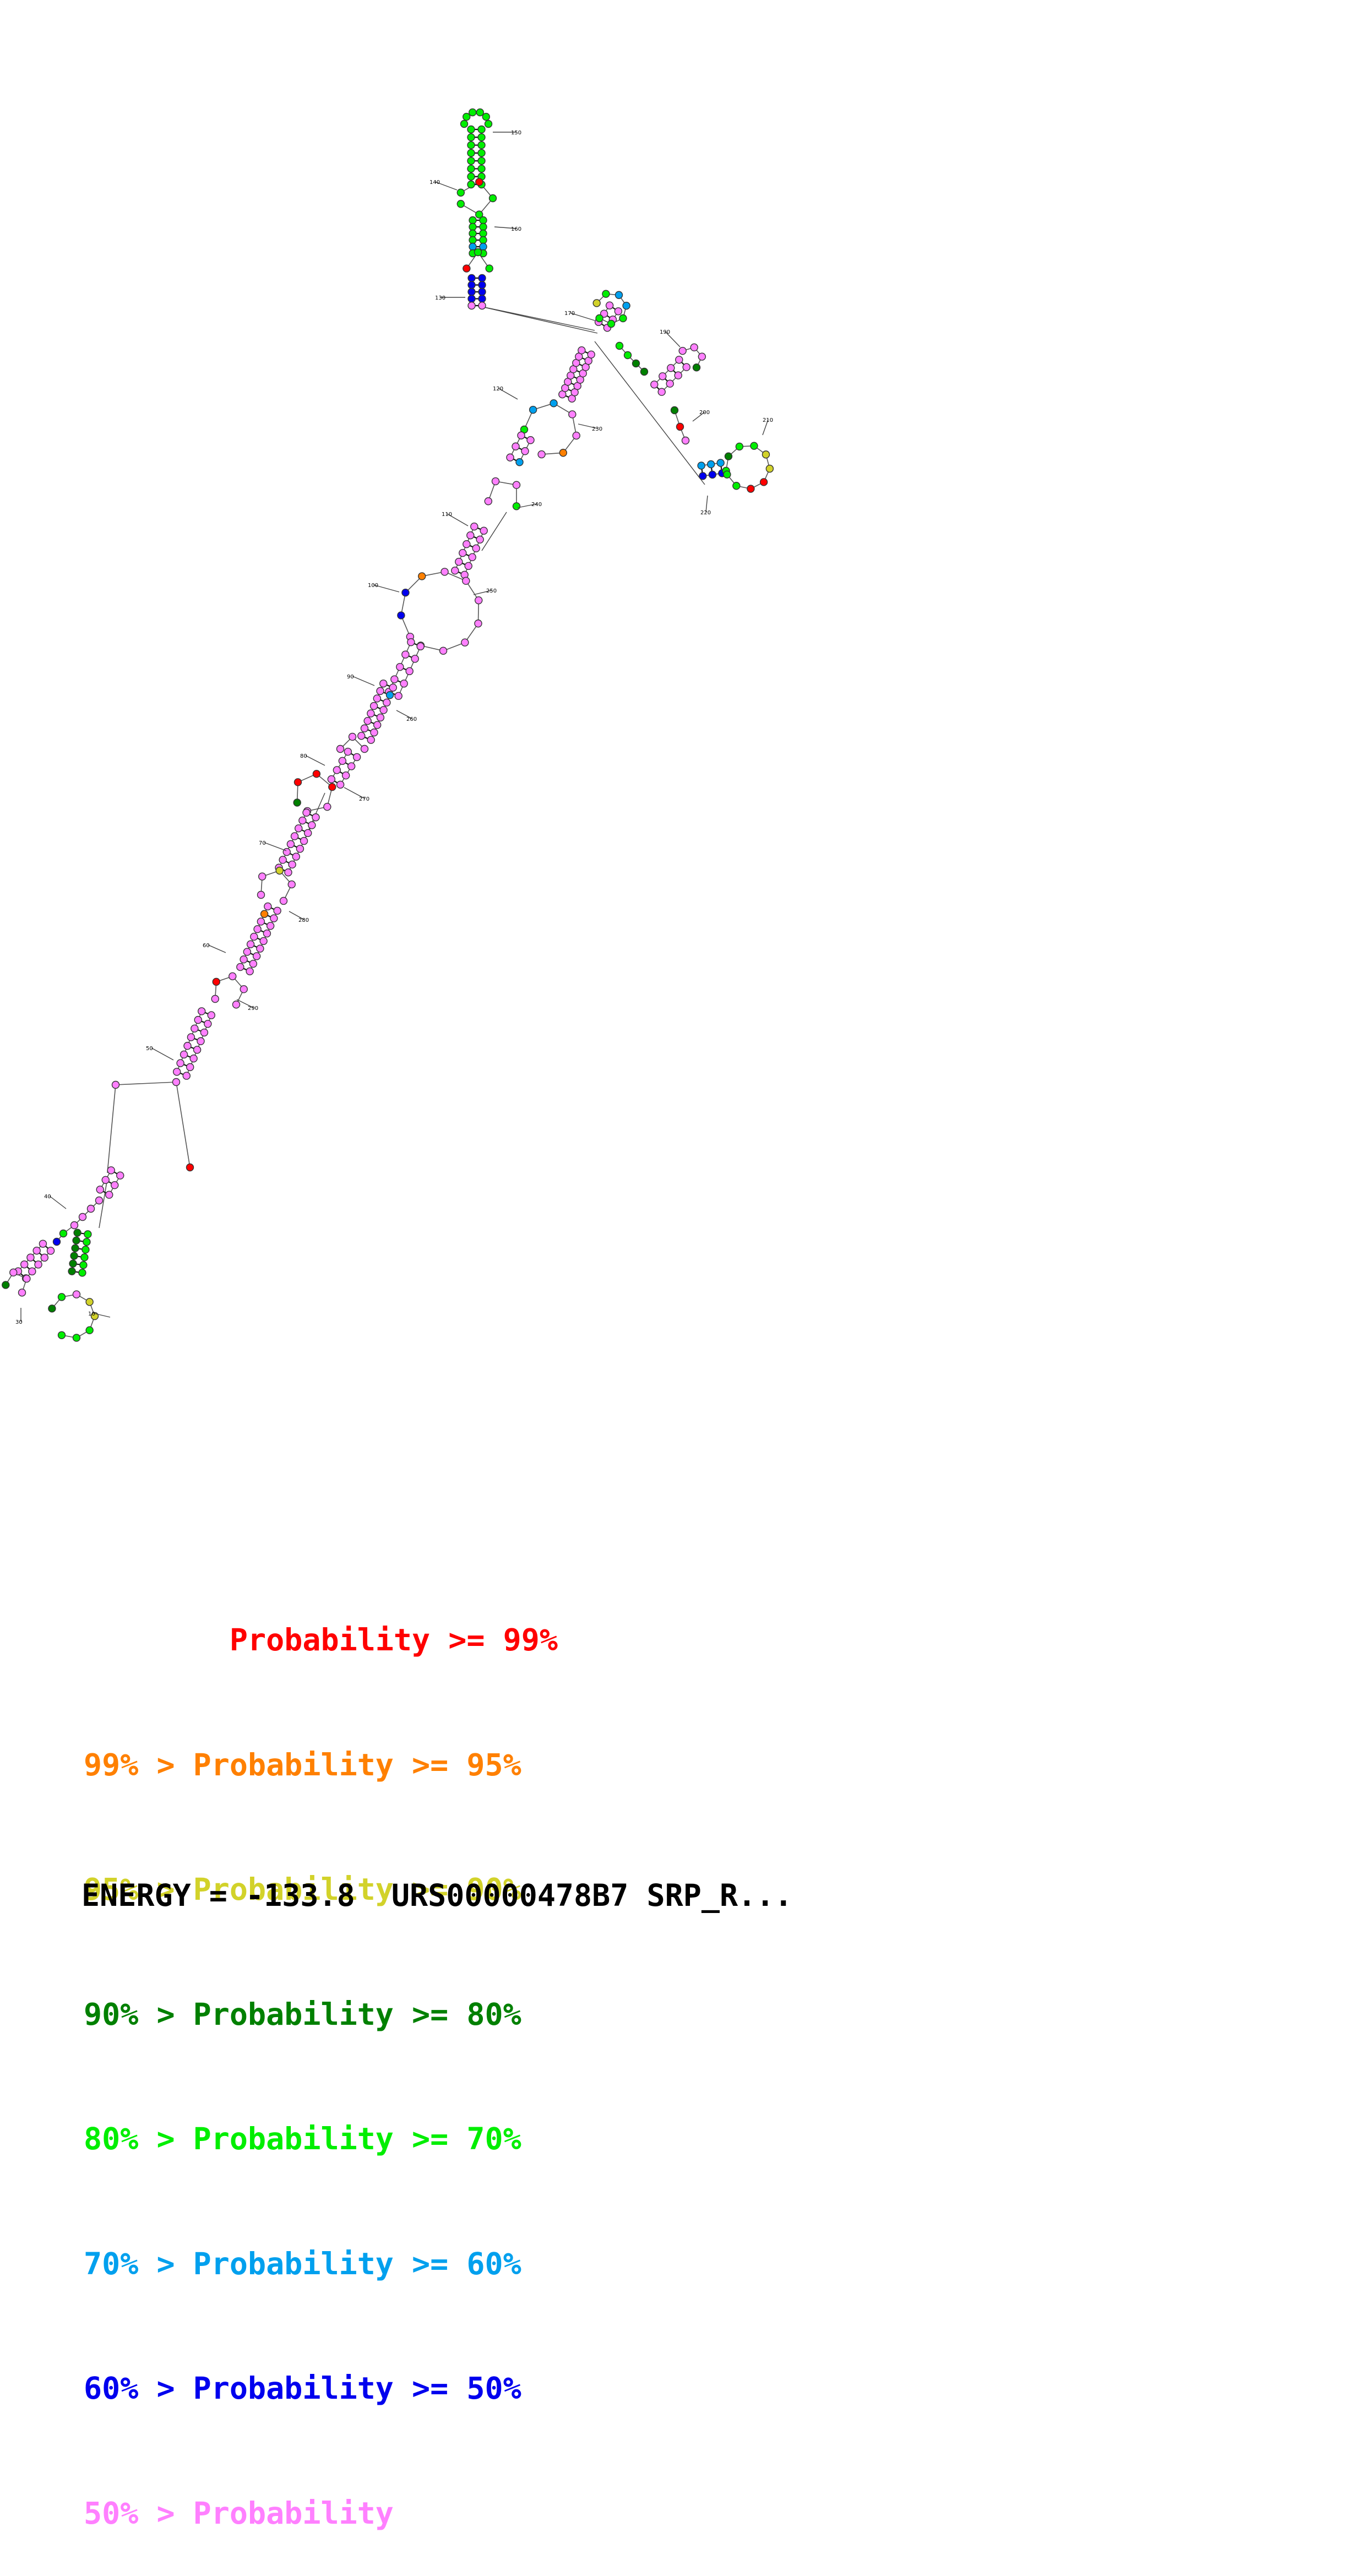 The height and width of the screenshot is (2576, 1365). What do you see at coordinates (440, 298) in the screenshot?
I see `position-label-130: 130` at bounding box center [440, 298].